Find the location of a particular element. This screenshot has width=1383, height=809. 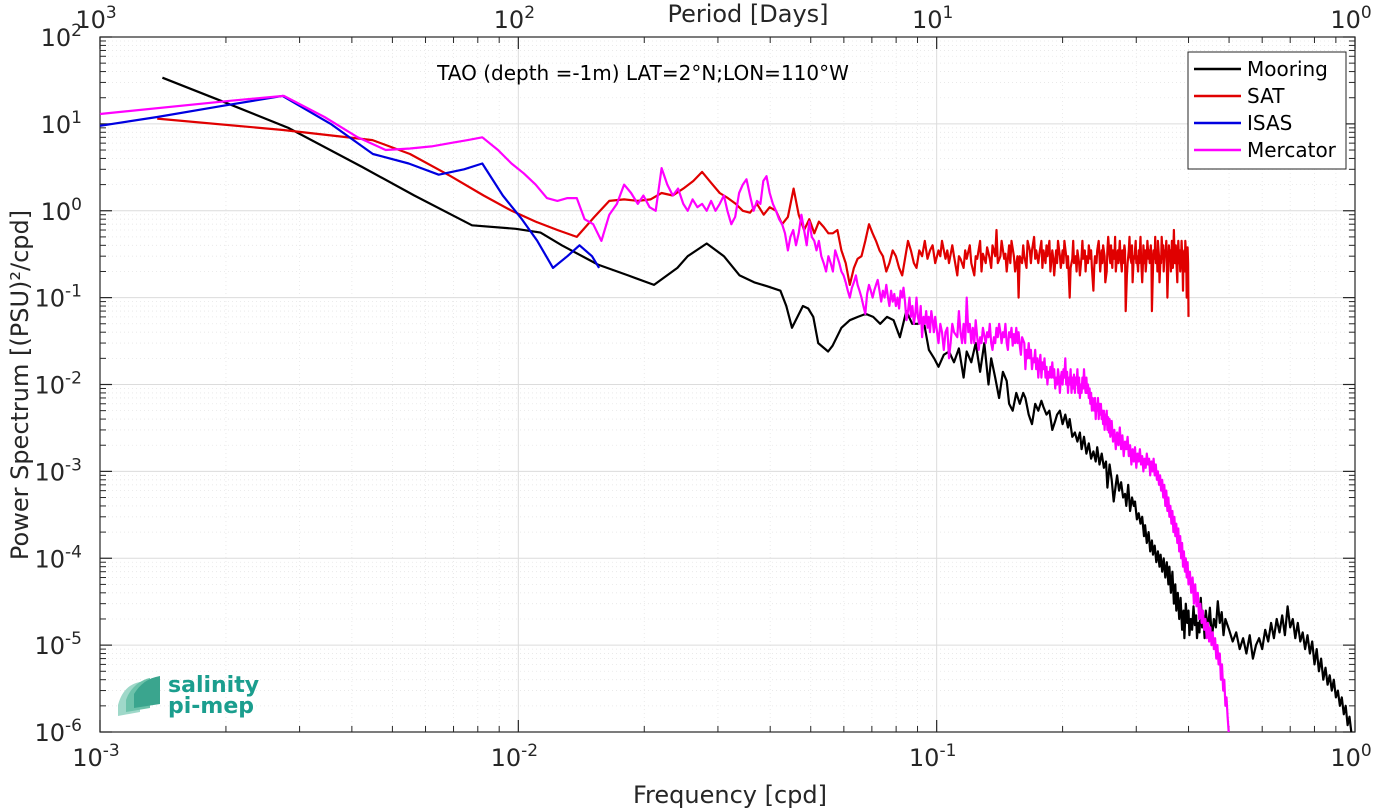

salinity-pi-mep-logo: salinity pi-mep is located at coordinates (188, 696).